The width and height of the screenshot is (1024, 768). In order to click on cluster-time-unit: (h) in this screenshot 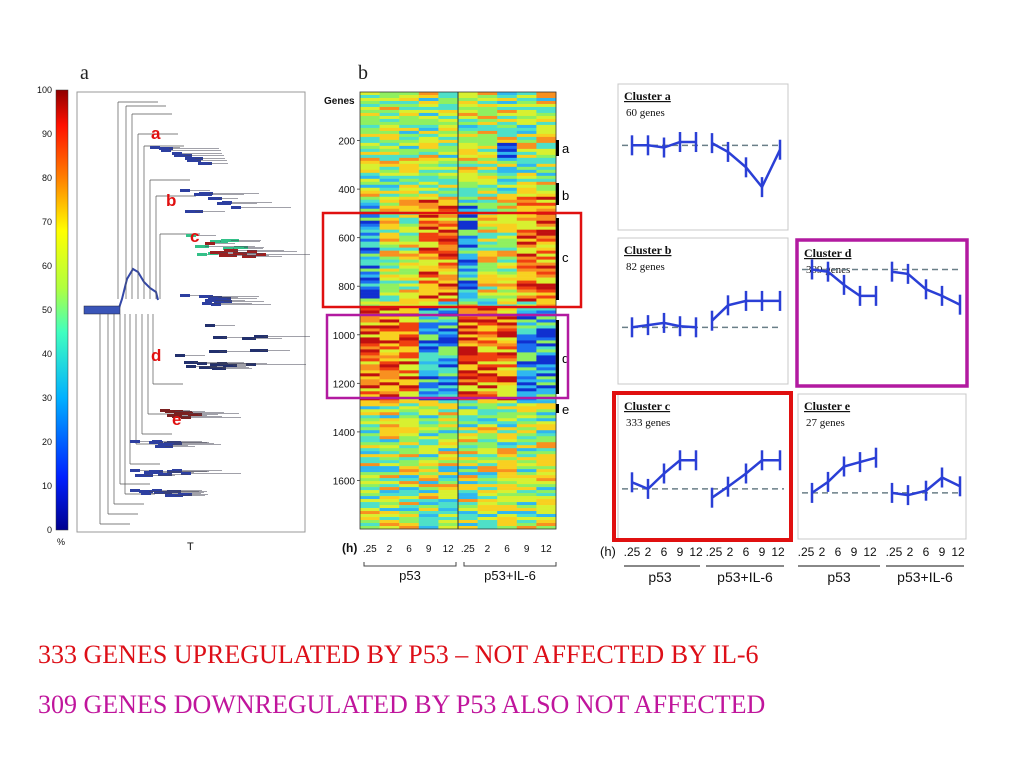, I will do `click(608, 551)`.